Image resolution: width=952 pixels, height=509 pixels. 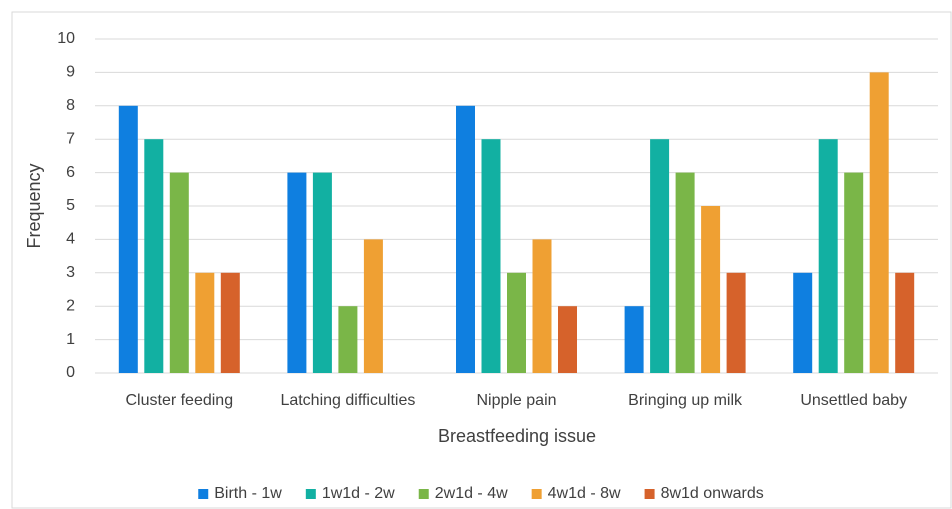 What do you see at coordinates (70, 138) in the screenshot?
I see `y-tick-label: 7` at bounding box center [70, 138].